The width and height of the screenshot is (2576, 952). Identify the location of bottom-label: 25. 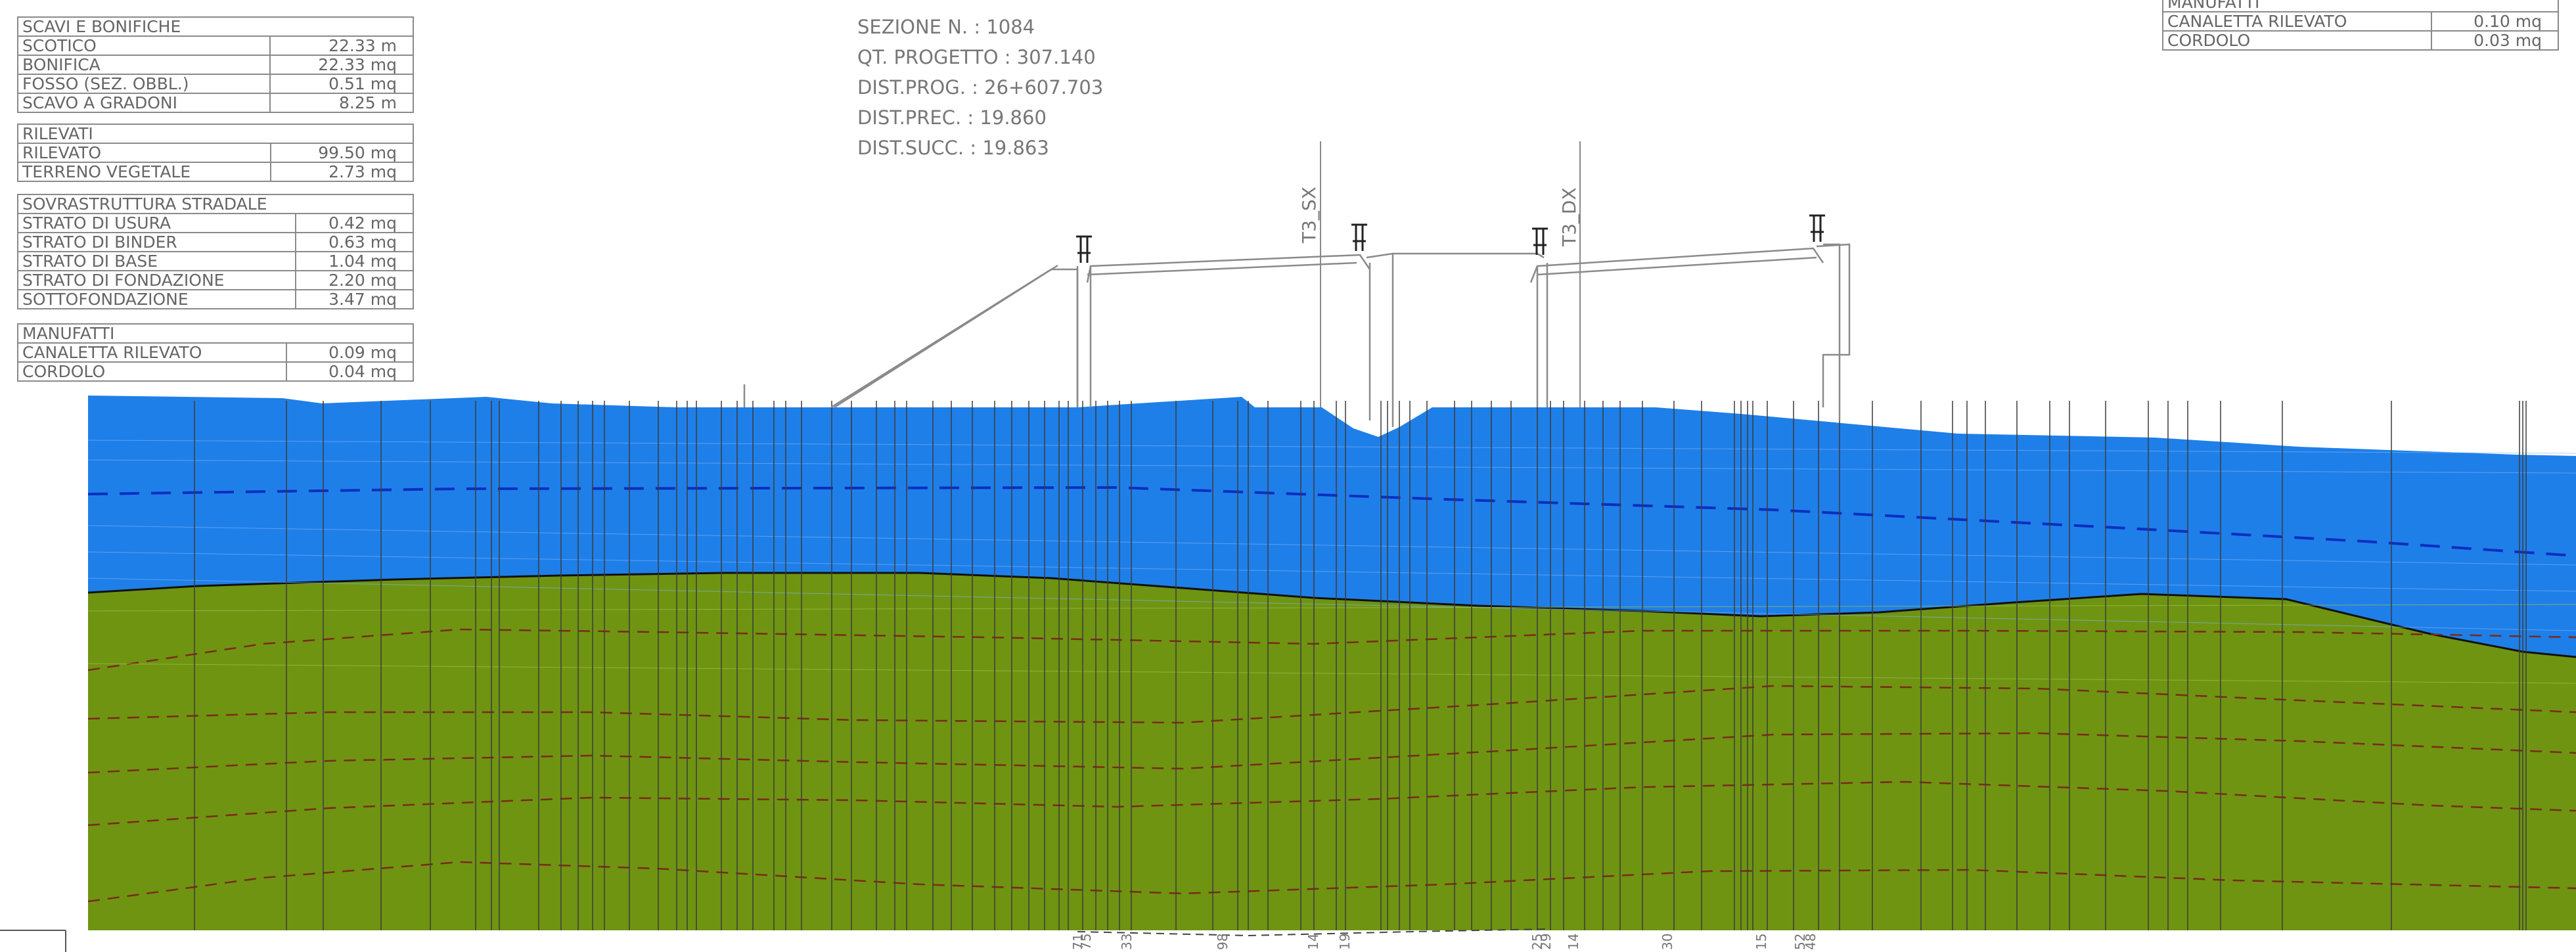
(1537, 942).